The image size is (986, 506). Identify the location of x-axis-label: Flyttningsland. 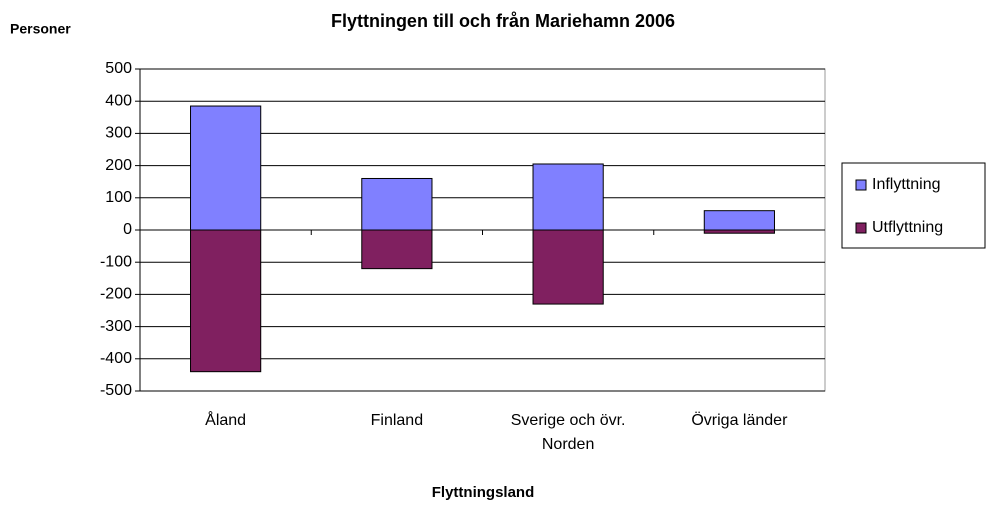
(483, 492).